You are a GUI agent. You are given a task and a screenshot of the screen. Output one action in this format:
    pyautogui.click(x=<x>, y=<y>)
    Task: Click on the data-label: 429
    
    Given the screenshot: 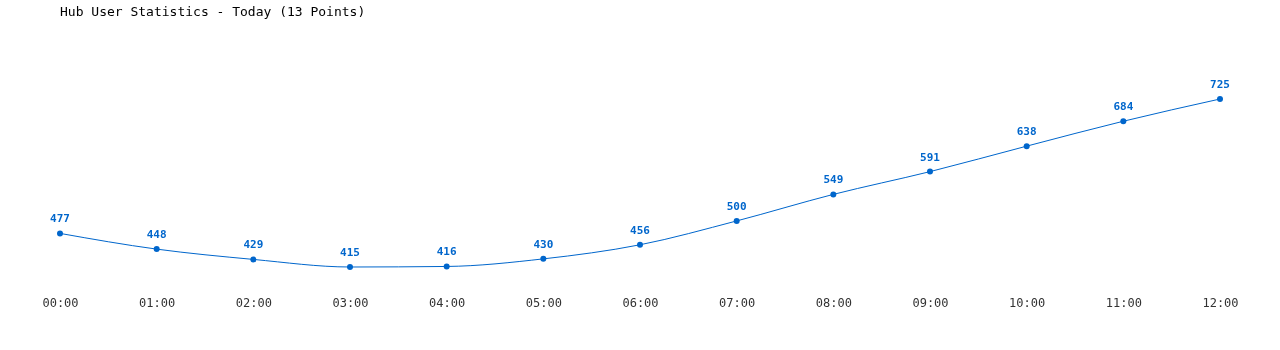 What is the action you would take?
    pyautogui.click(x=253, y=245)
    